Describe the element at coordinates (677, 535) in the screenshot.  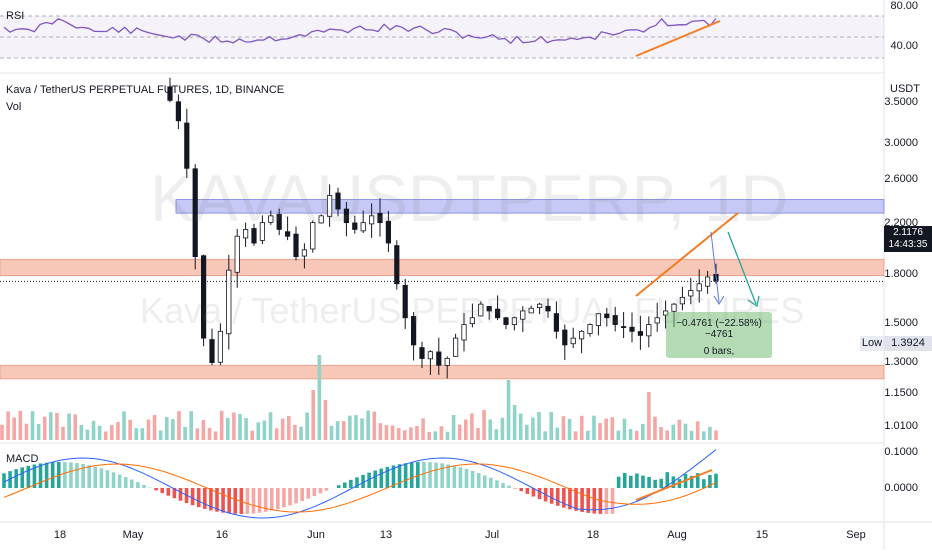
I see `x-tick-aug: Aug` at that location.